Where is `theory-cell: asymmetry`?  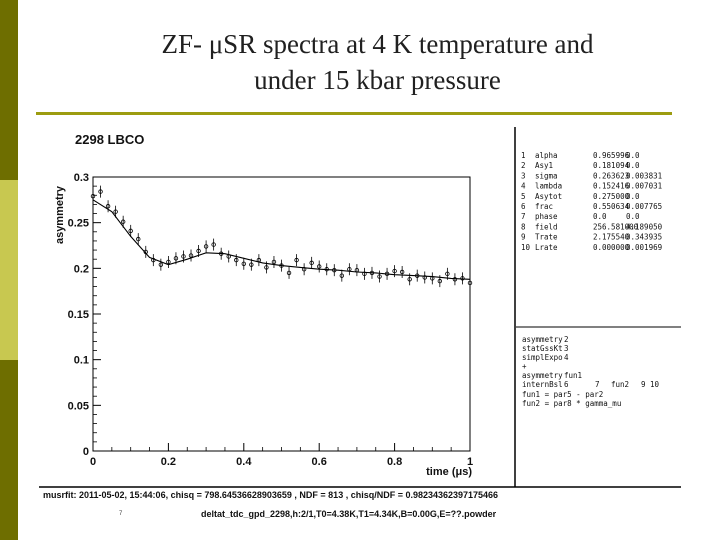
theory-cell: asymmetry is located at coordinates (542, 339).